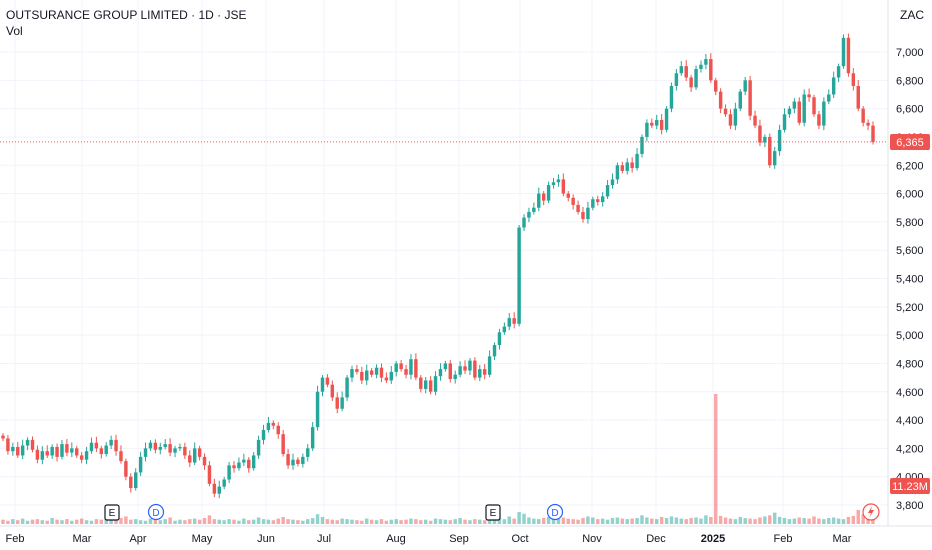  Describe the element at coordinates (912, 15) in the screenshot. I see `currency-label: ZAC` at that location.